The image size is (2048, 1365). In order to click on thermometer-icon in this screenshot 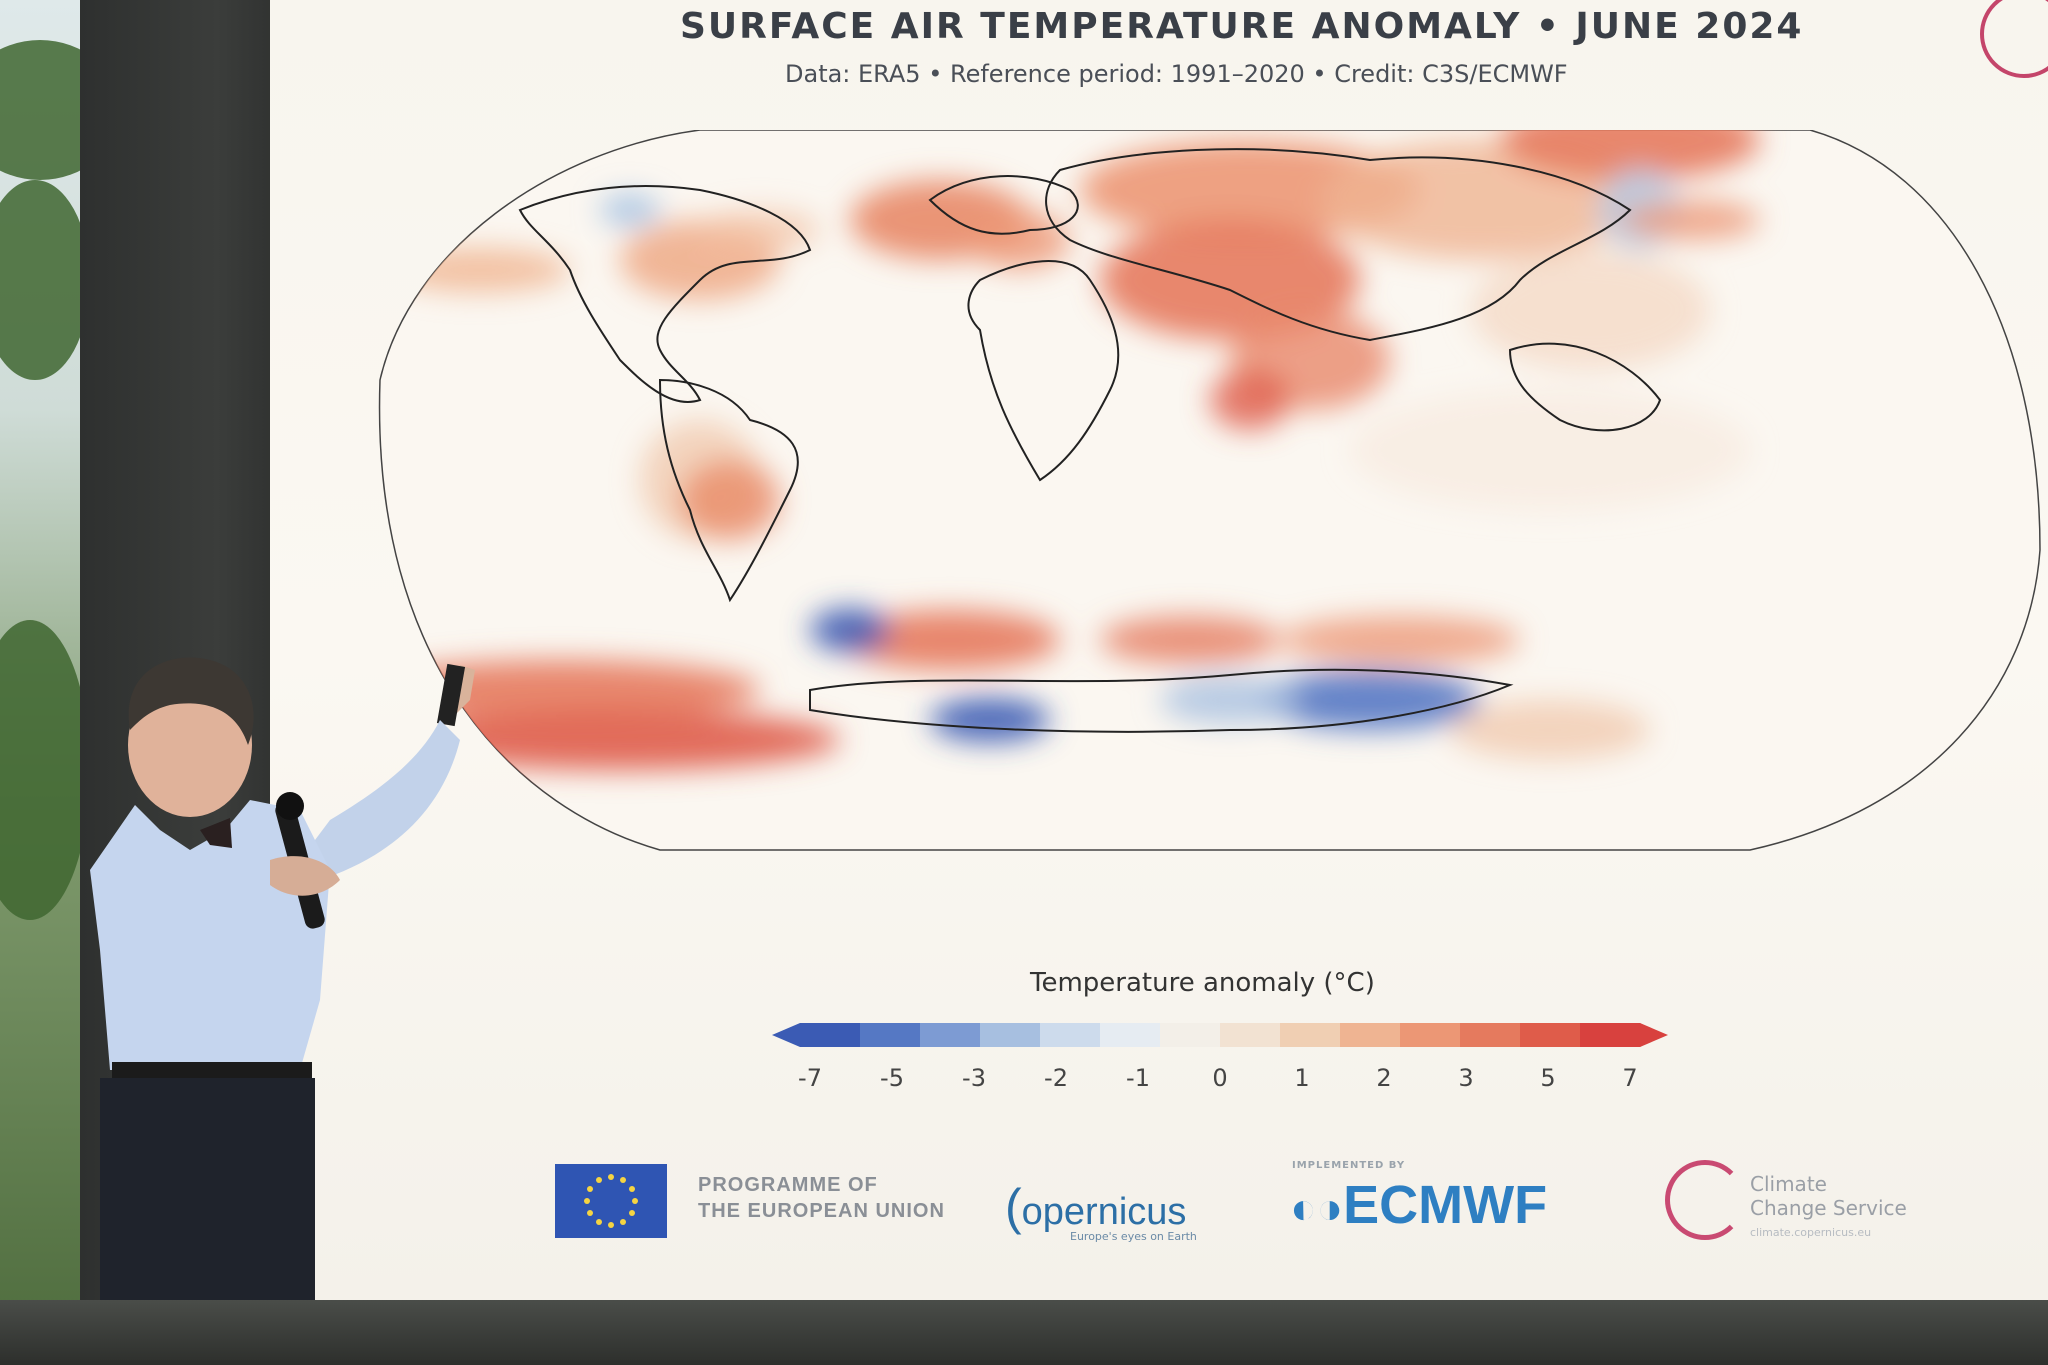, I will do `click(1705, 1200)`.